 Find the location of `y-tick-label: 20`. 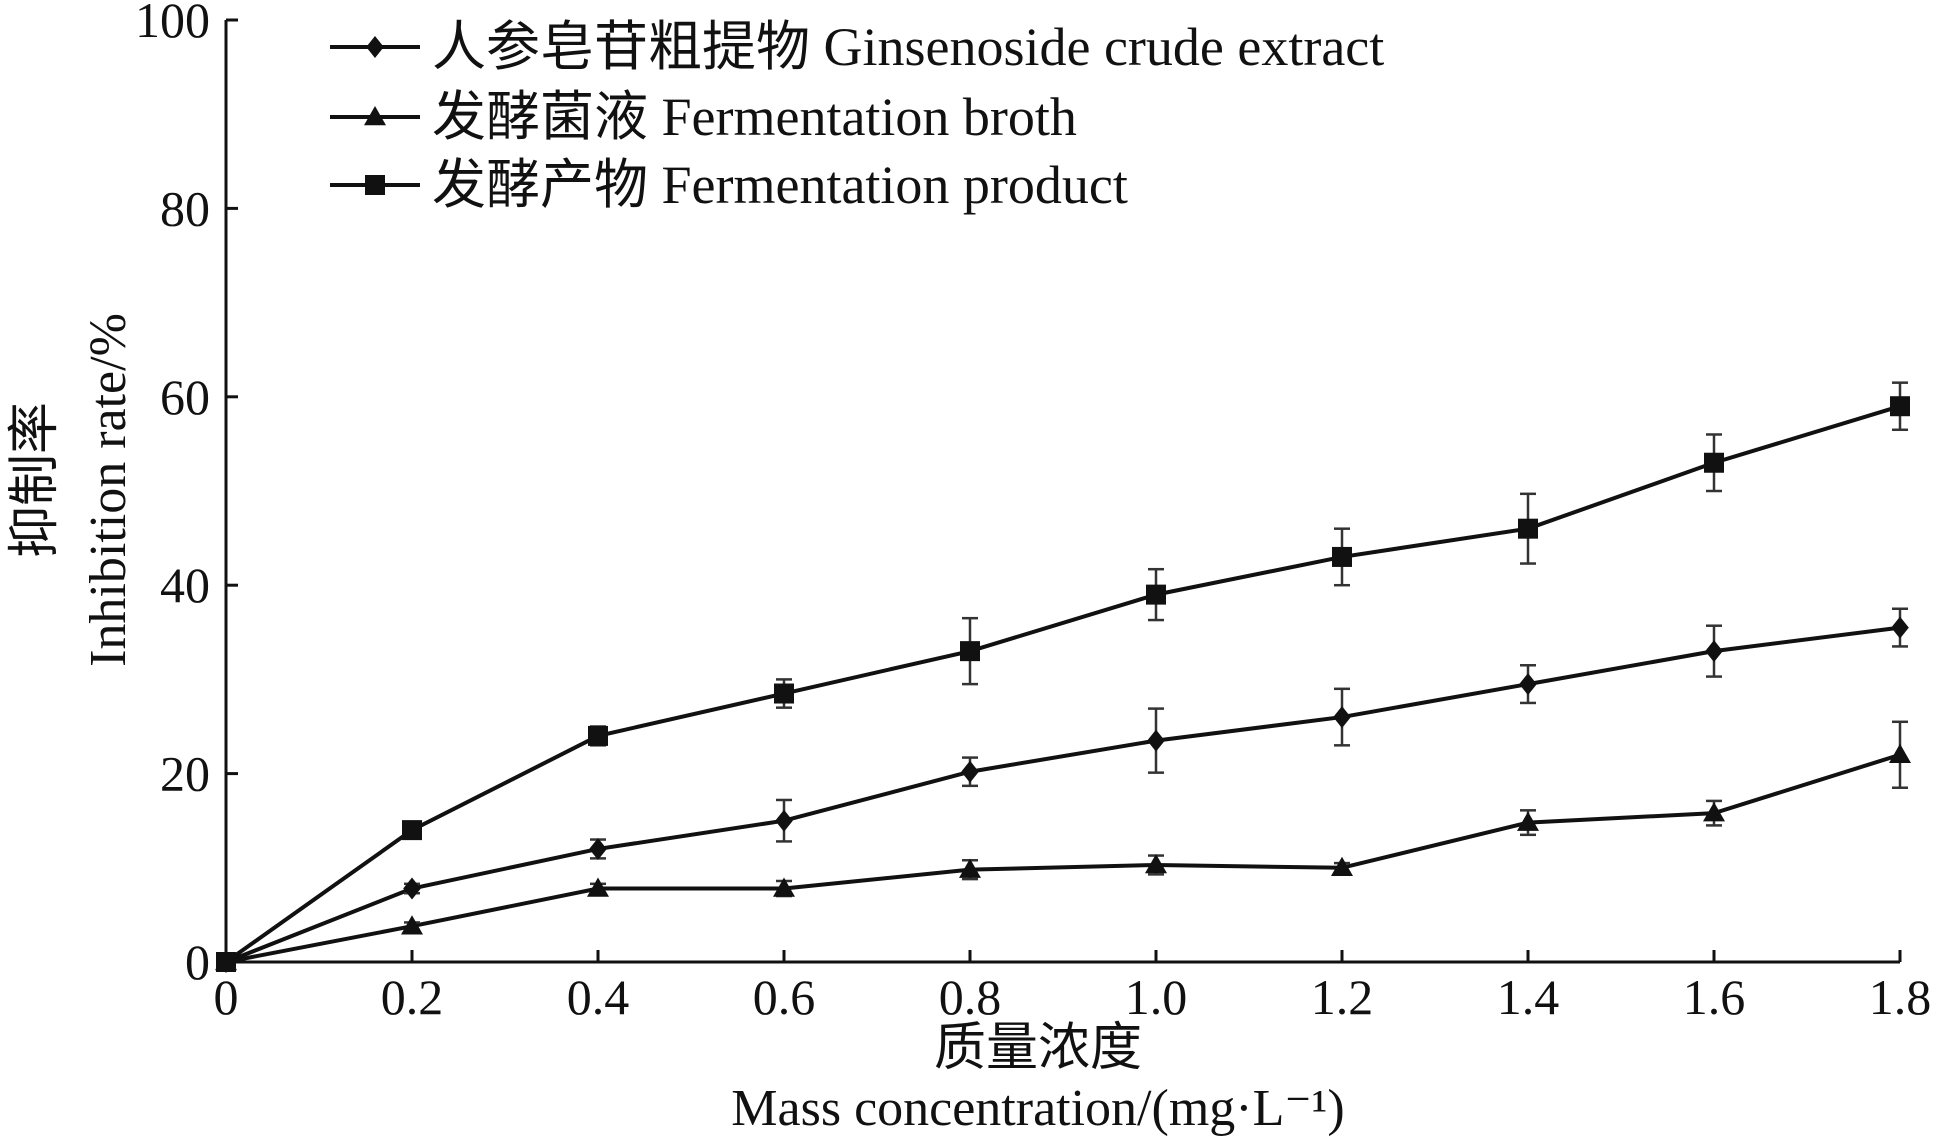

y-tick-label: 20 is located at coordinates (185, 774).